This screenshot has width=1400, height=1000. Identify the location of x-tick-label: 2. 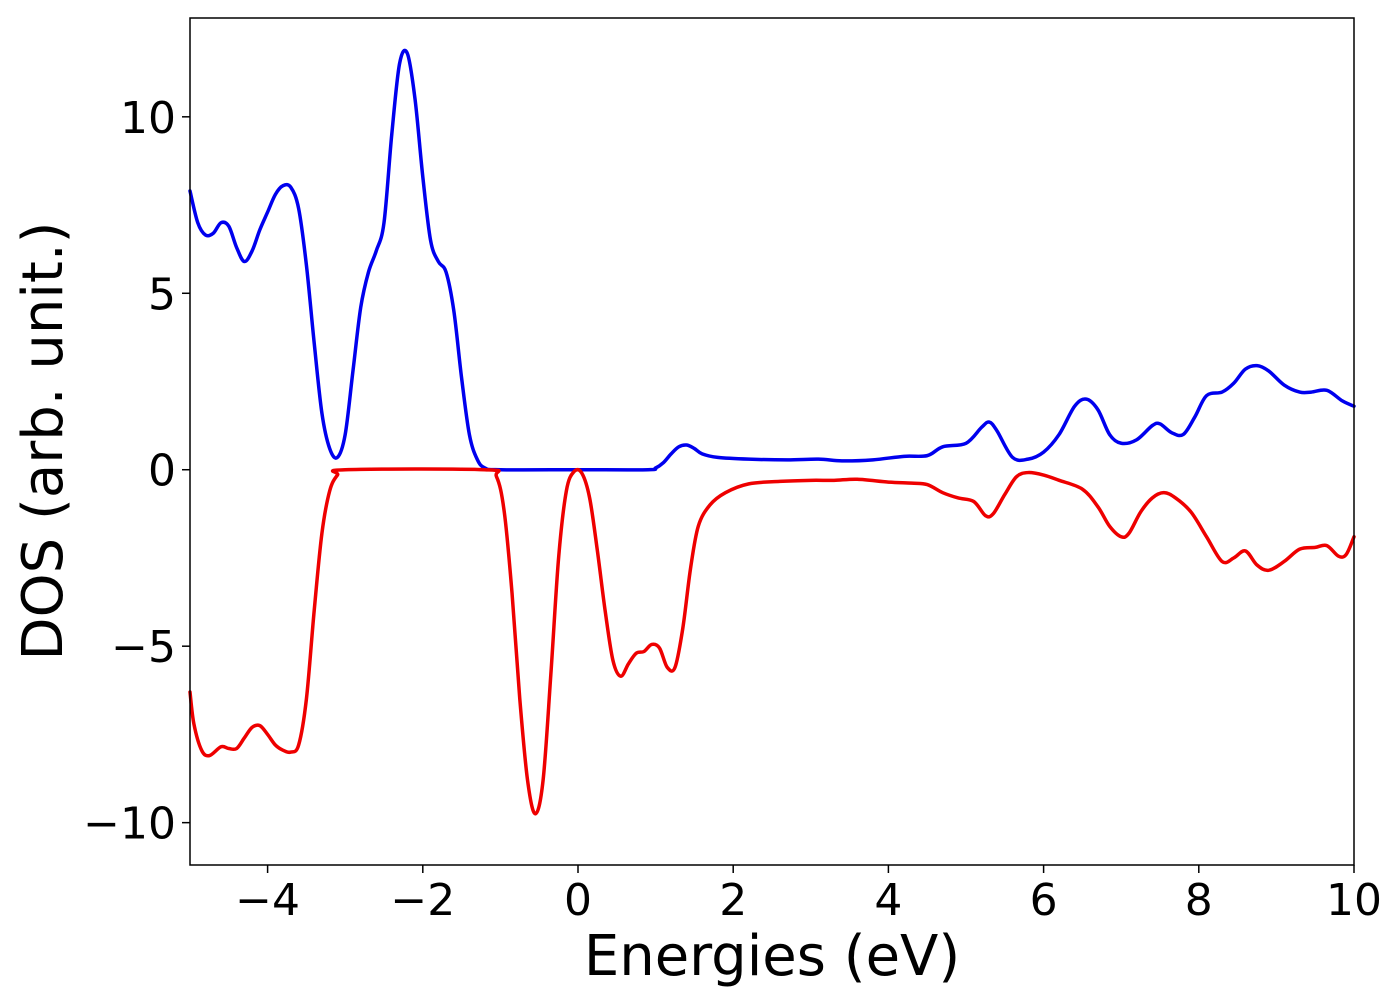
(733, 900).